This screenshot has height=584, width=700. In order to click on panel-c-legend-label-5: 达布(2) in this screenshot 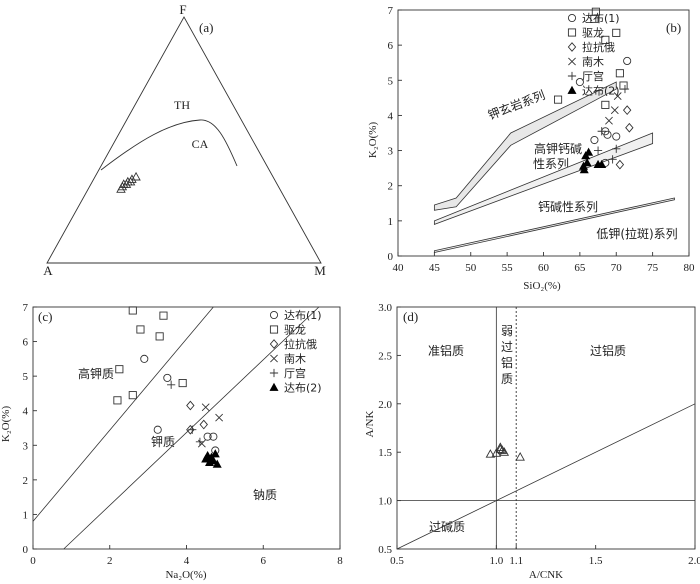, I will do `click(303, 388)`.